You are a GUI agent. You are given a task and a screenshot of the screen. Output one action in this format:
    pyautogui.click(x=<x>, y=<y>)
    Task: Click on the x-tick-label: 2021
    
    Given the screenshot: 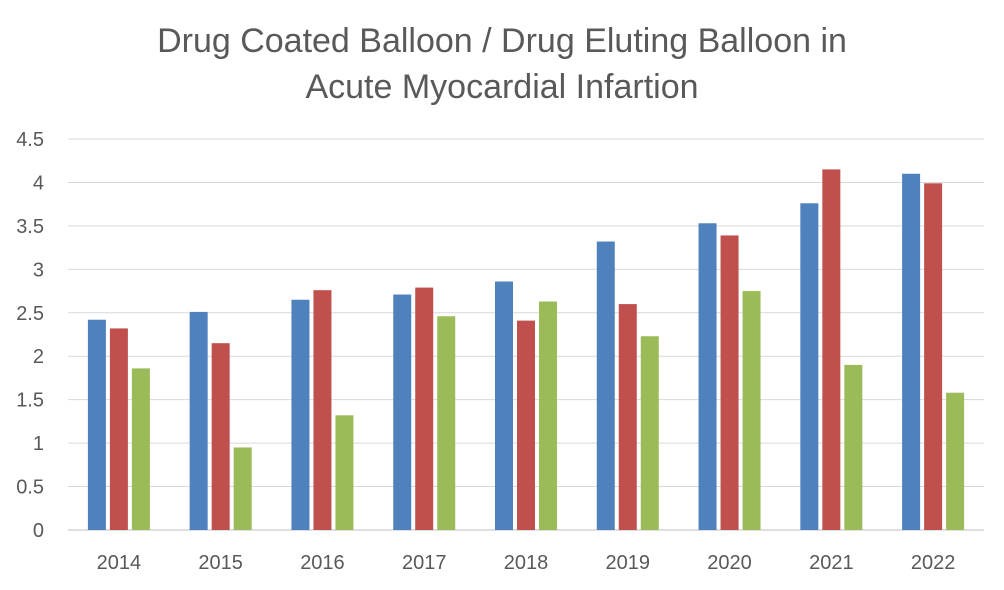 What is the action you would take?
    pyautogui.click(x=831, y=563)
    